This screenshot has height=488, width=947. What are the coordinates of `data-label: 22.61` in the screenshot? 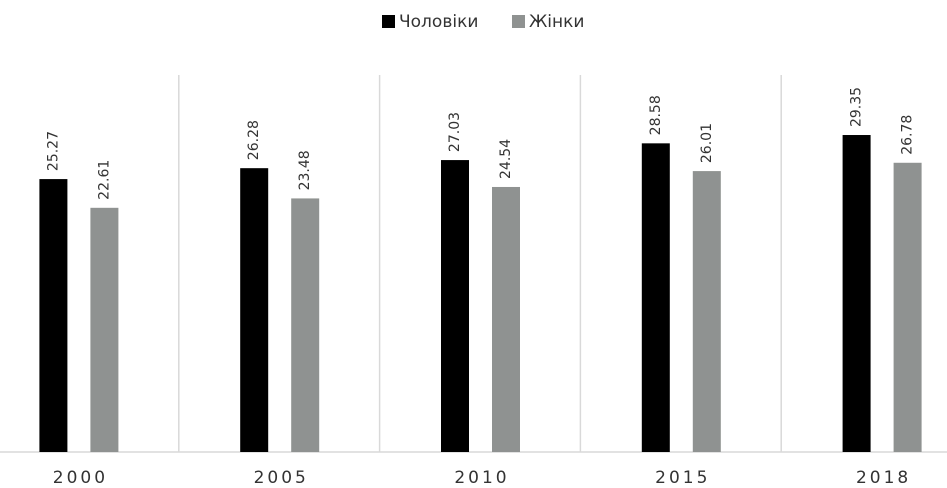 It's located at (104, 180).